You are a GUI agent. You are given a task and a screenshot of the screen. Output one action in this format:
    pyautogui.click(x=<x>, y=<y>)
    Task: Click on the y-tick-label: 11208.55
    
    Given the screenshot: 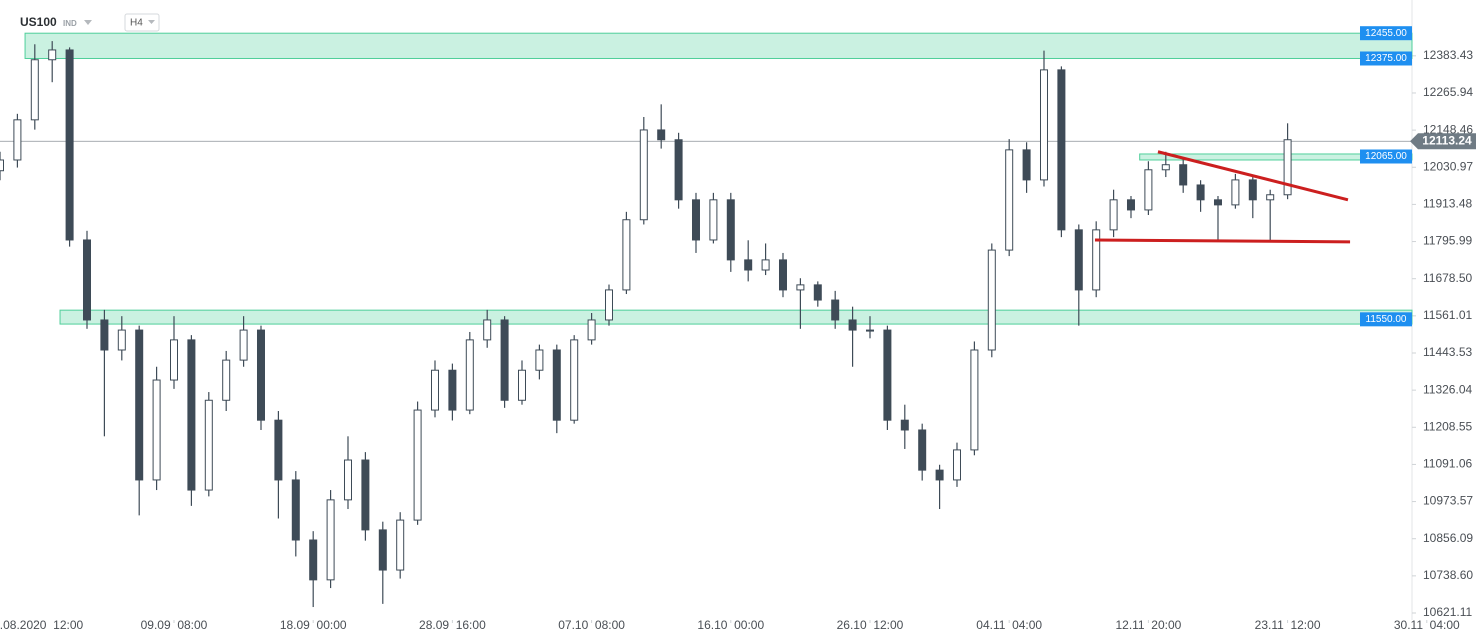 What is the action you would take?
    pyautogui.click(x=1447, y=426)
    